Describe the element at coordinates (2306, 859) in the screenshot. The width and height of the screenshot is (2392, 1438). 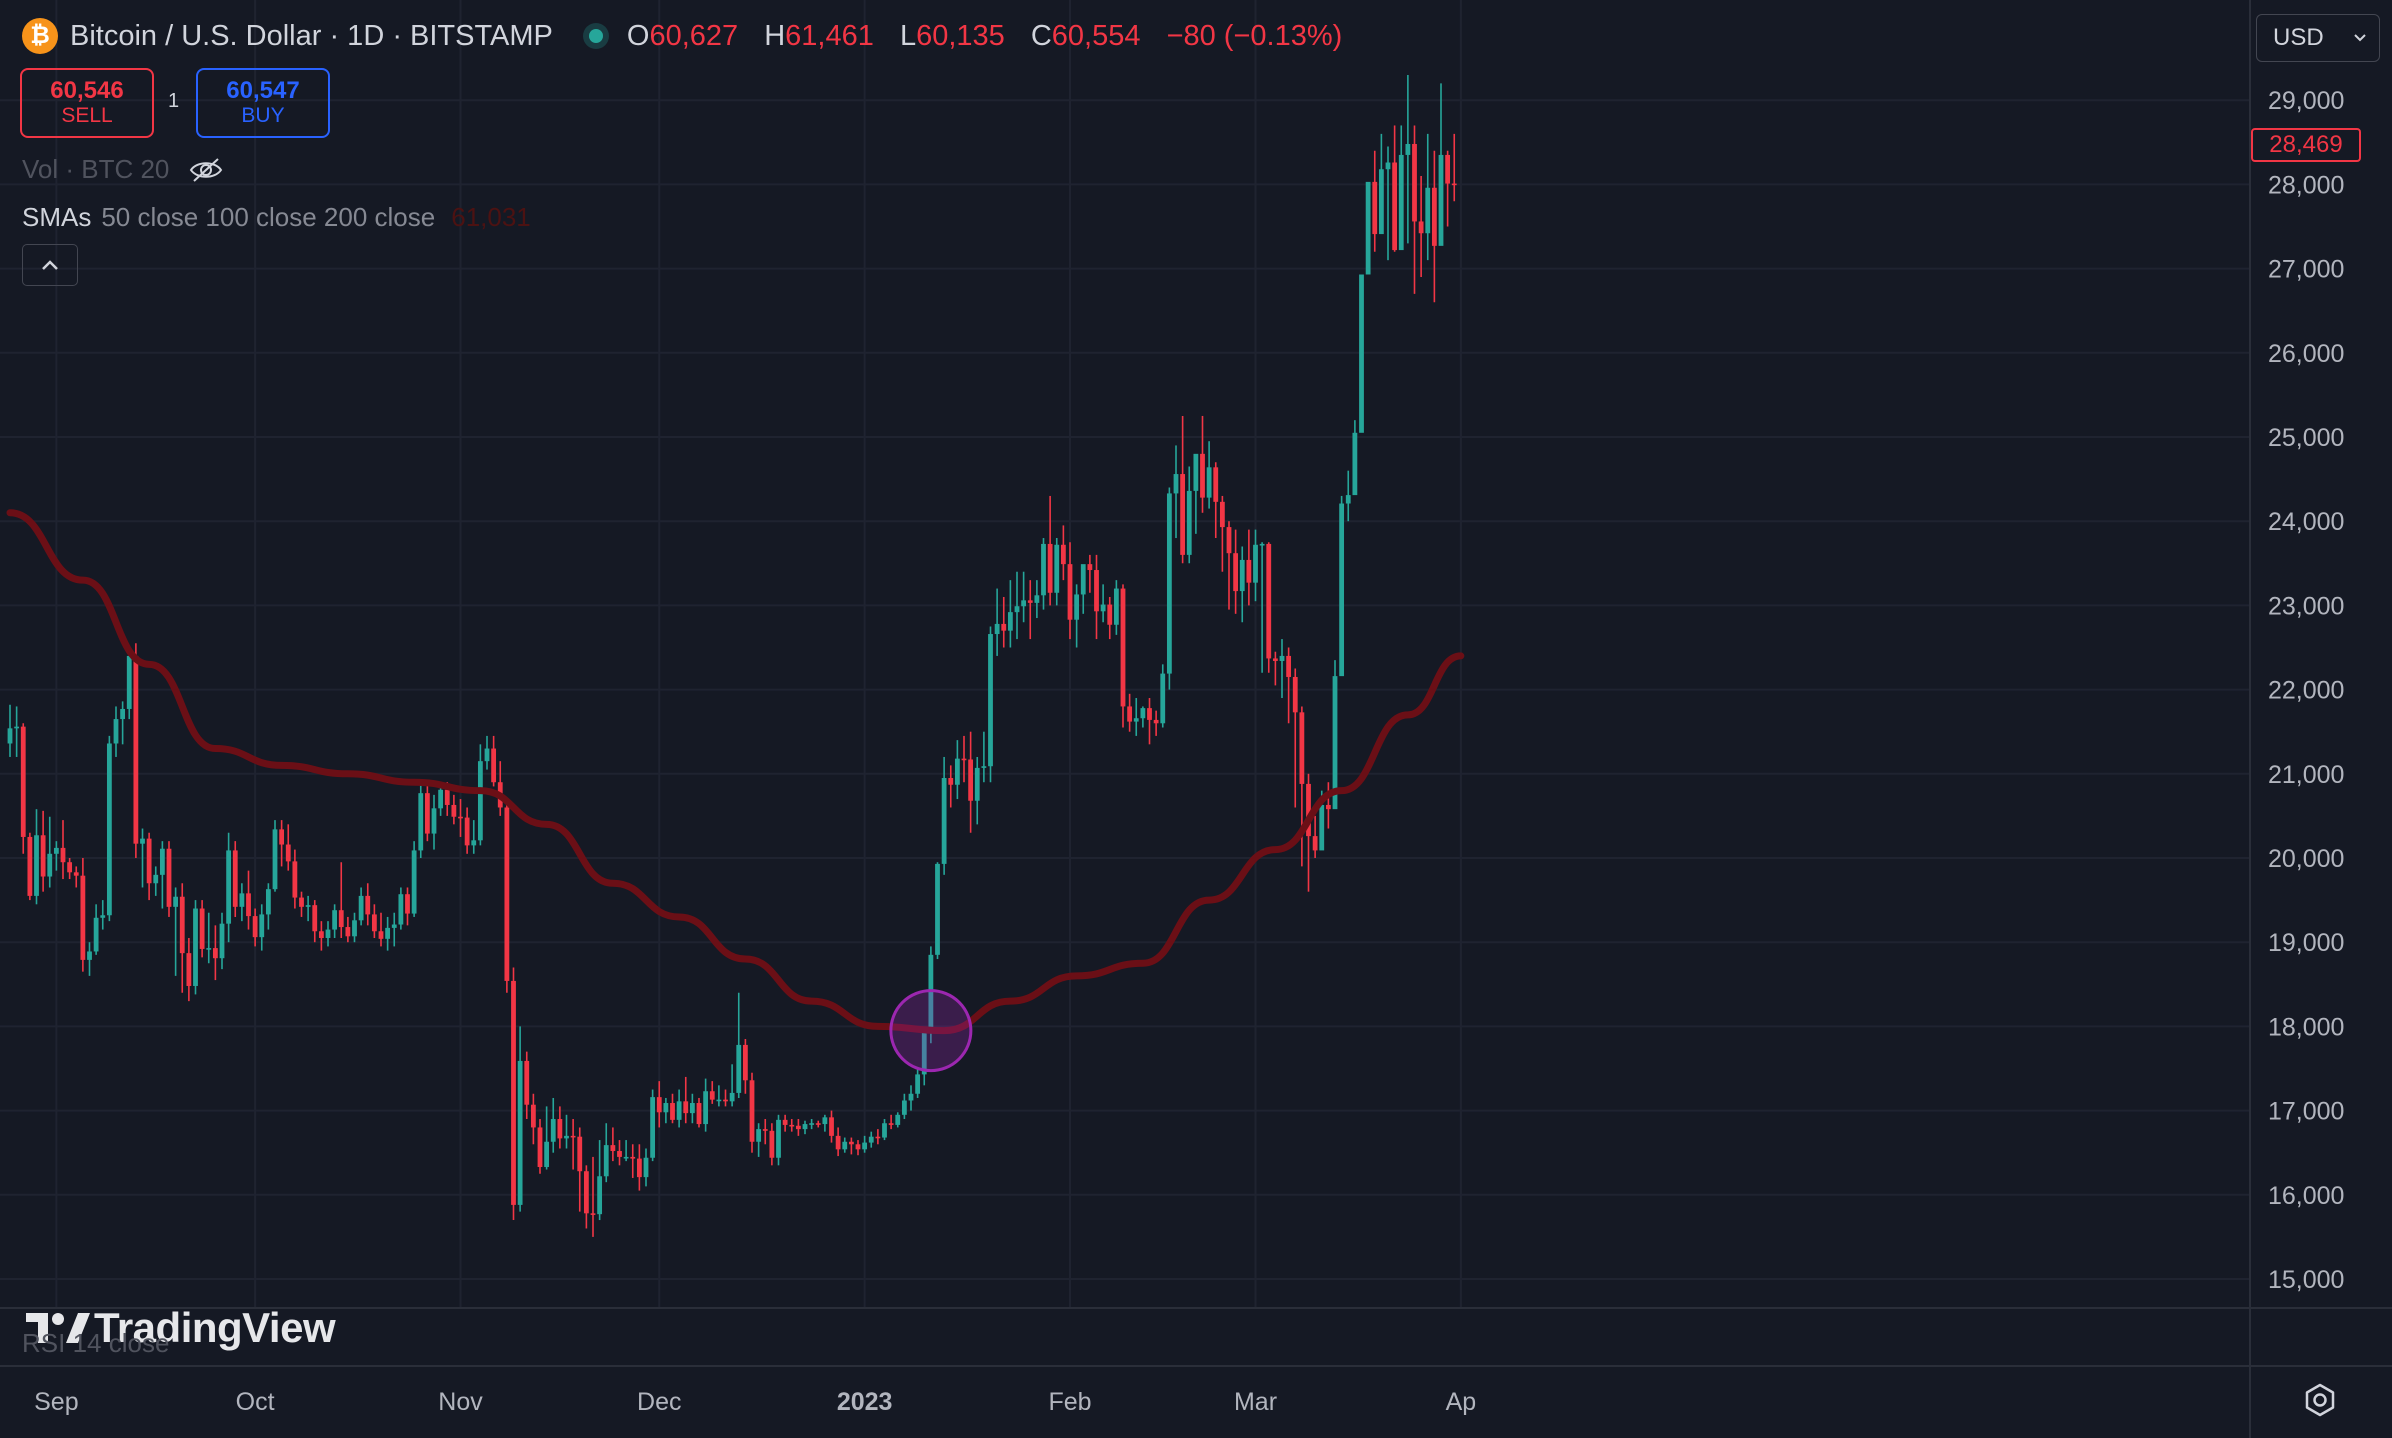
I see `price-tick-label: 20,000` at that location.